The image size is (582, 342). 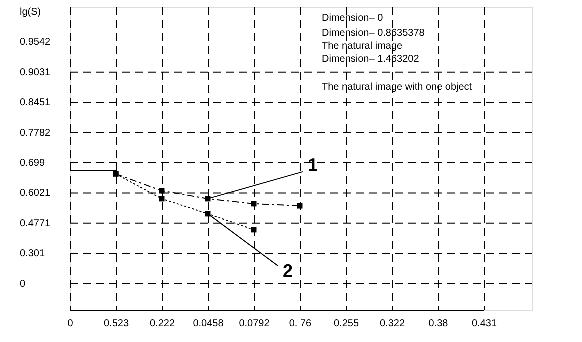 I want to click on text: Dimension– 0, so click(x=353, y=18).